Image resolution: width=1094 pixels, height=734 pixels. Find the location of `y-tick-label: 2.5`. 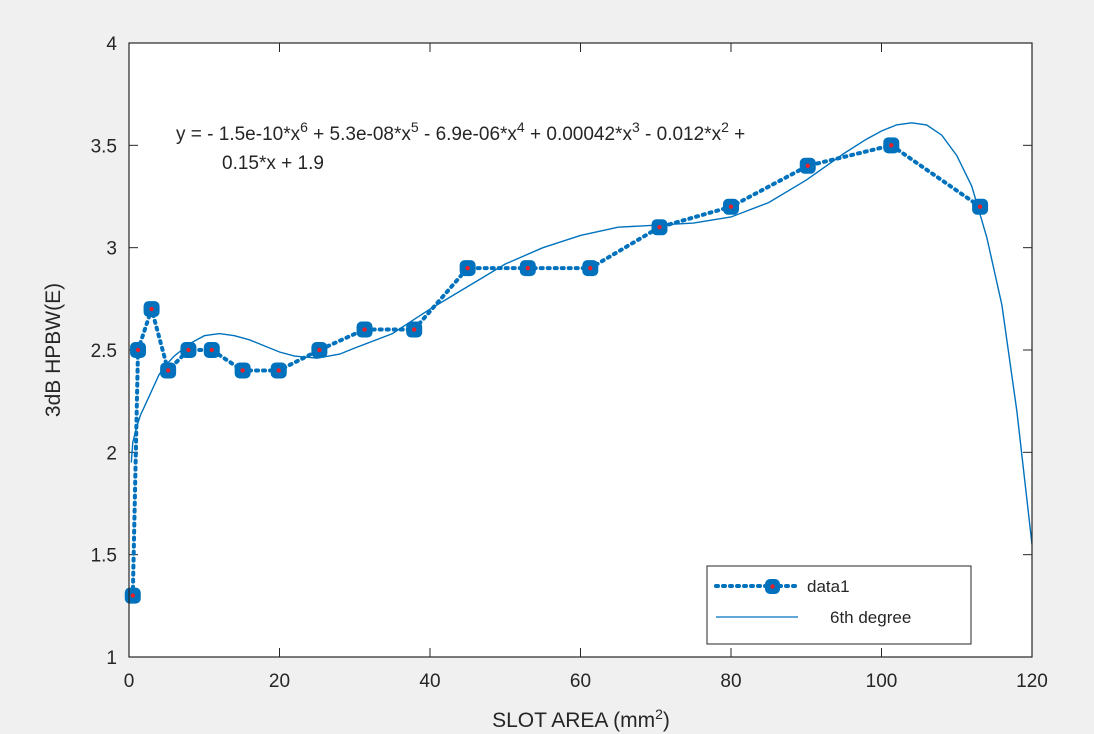

y-tick-label: 2.5 is located at coordinates (104, 351).